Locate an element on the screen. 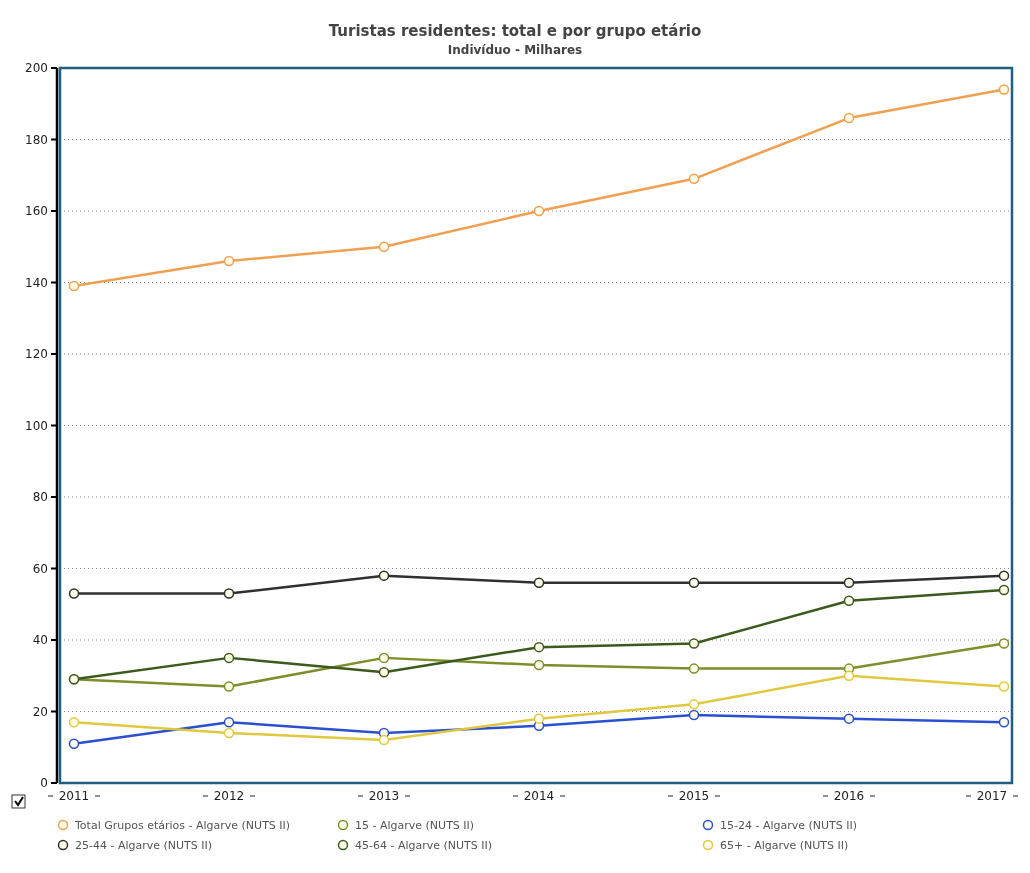 This screenshot has width=1030, height=873. y-tick-label: 140 is located at coordinates (36, 282).